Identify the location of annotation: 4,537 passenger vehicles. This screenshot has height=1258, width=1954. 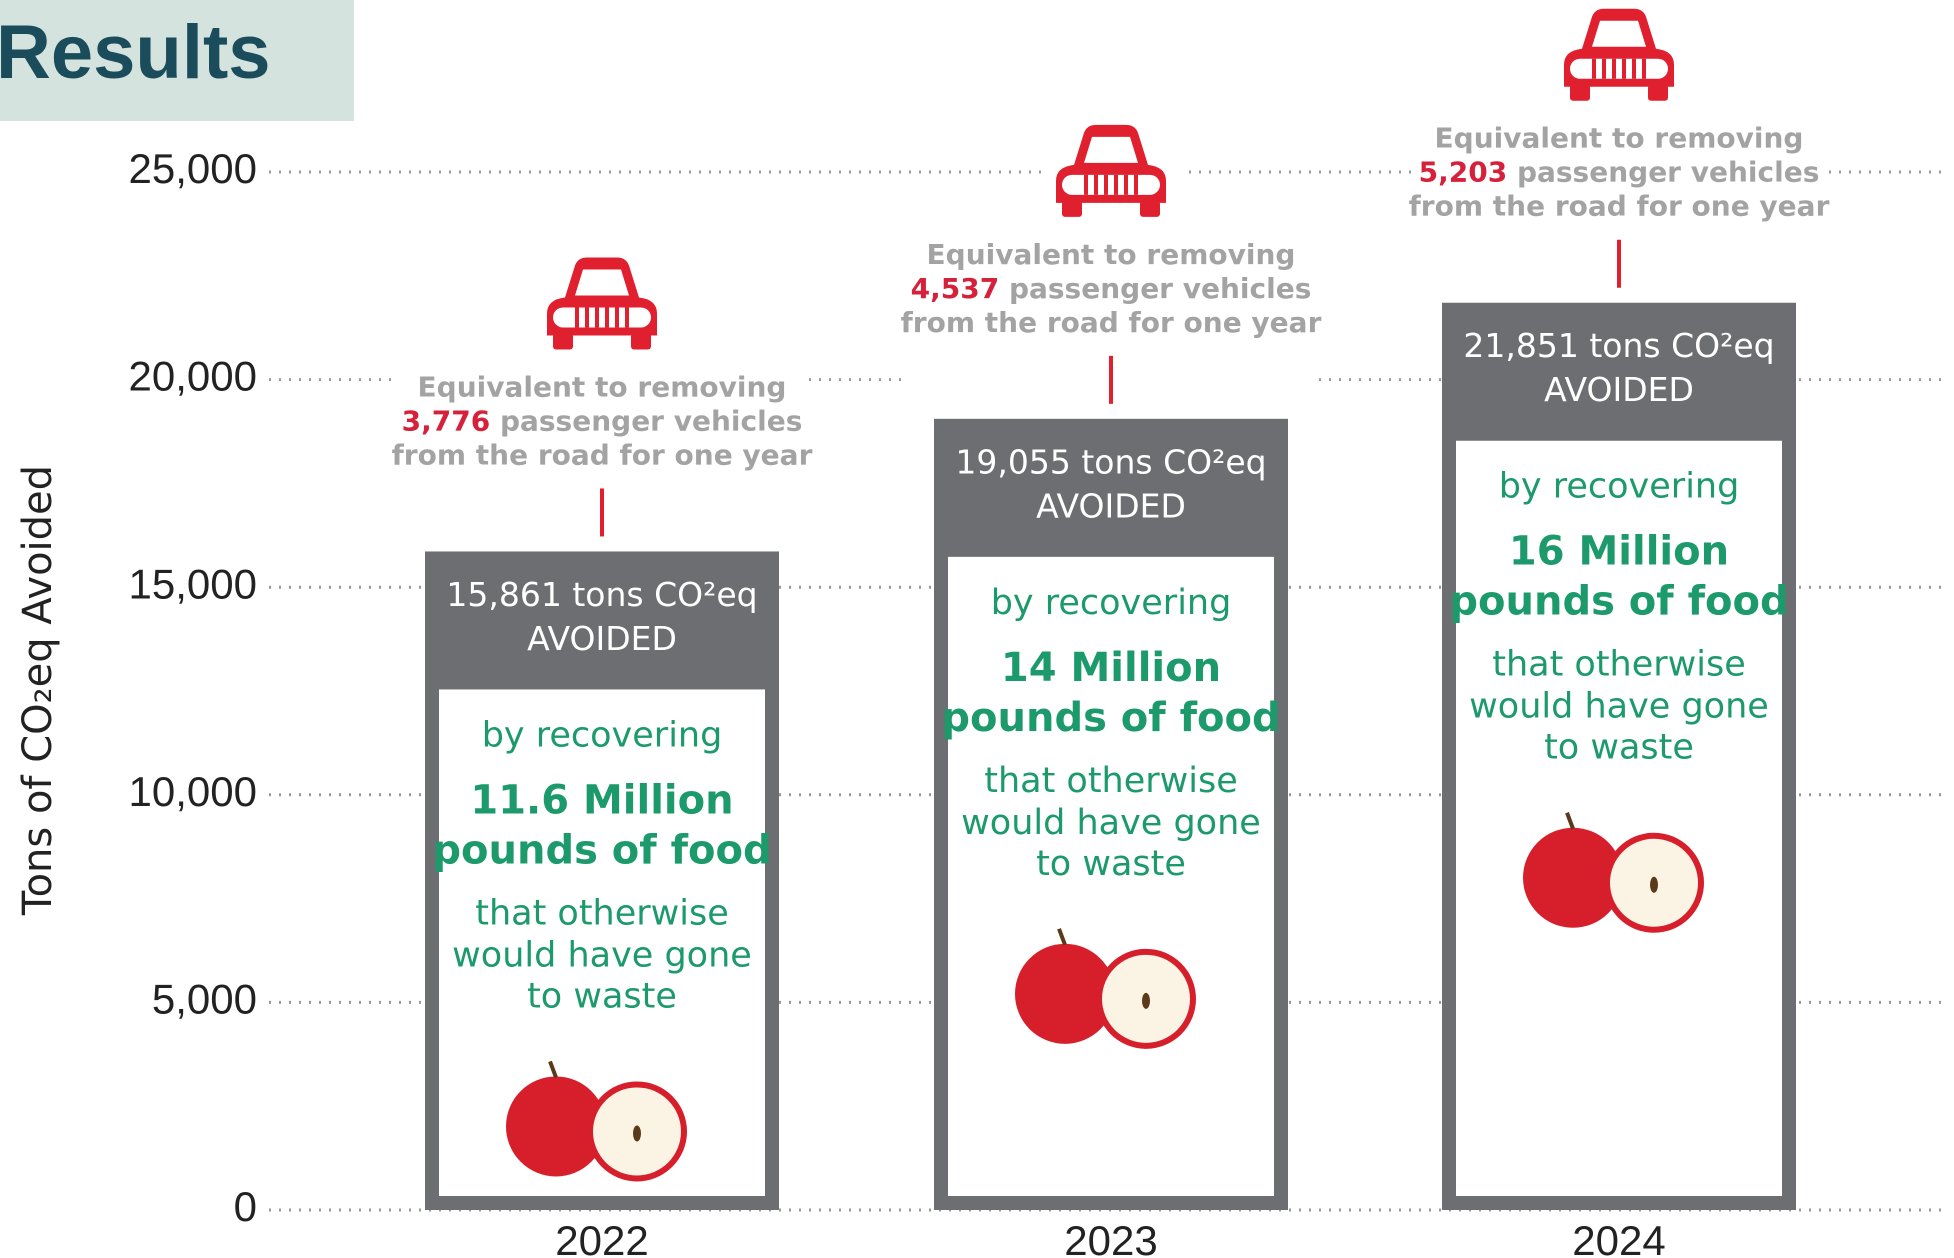
(1111, 288).